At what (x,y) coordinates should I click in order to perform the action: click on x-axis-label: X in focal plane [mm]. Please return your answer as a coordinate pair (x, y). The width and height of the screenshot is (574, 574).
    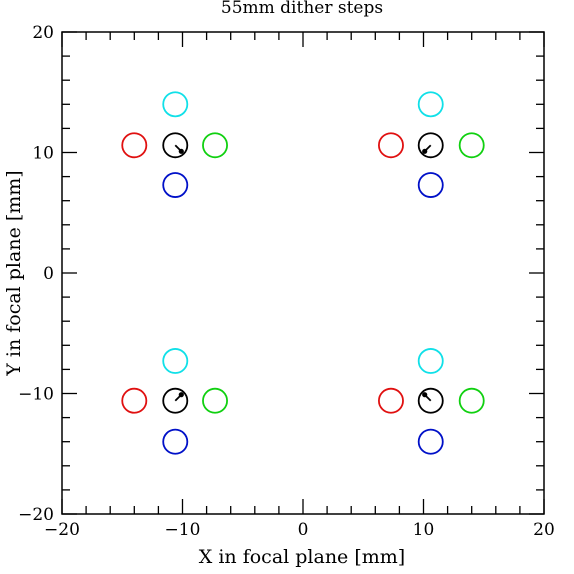
    Looking at the image, I should click on (302, 557).